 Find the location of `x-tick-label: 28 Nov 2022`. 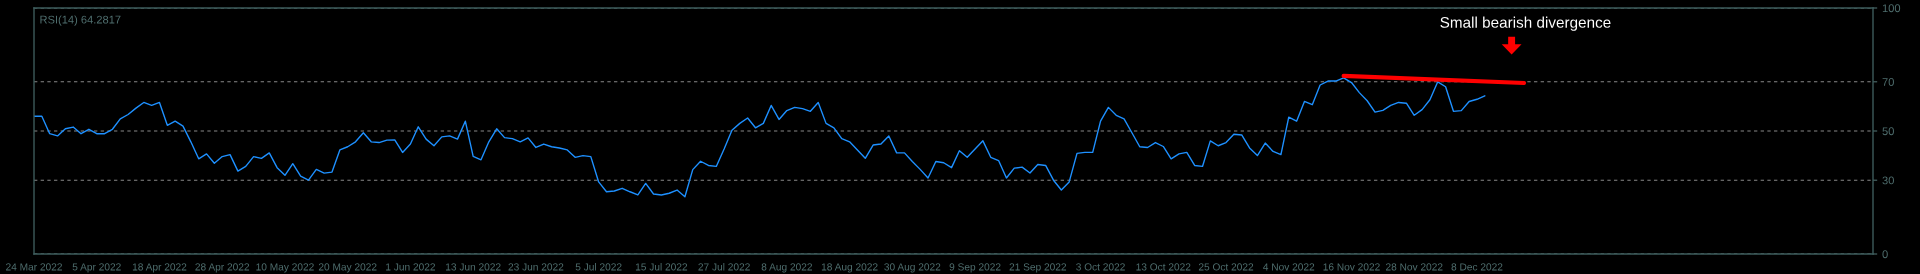

x-tick-label: 28 Nov 2022 is located at coordinates (1414, 267).